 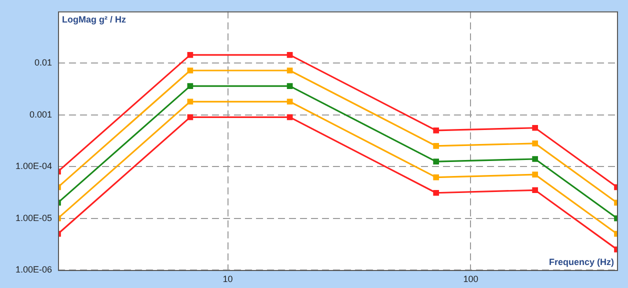 What do you see at coordinates (40, 114) in the screenshot?
I see `y-tick-label: 0.001` at bounding box center [40, 114].